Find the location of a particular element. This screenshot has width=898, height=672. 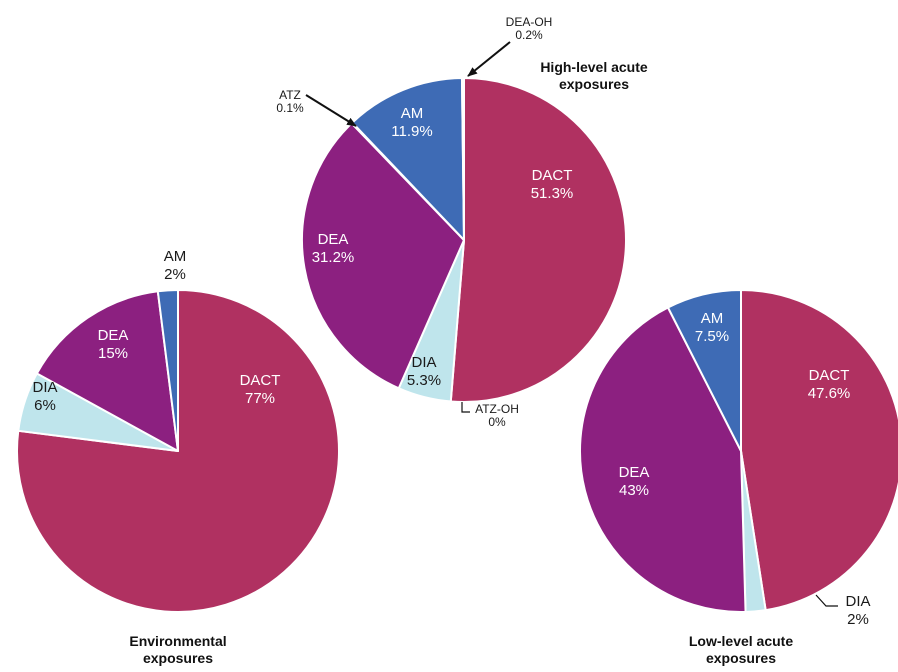

data-label-am-high-level: AM 11.9% is located at coordinates (411, 122).